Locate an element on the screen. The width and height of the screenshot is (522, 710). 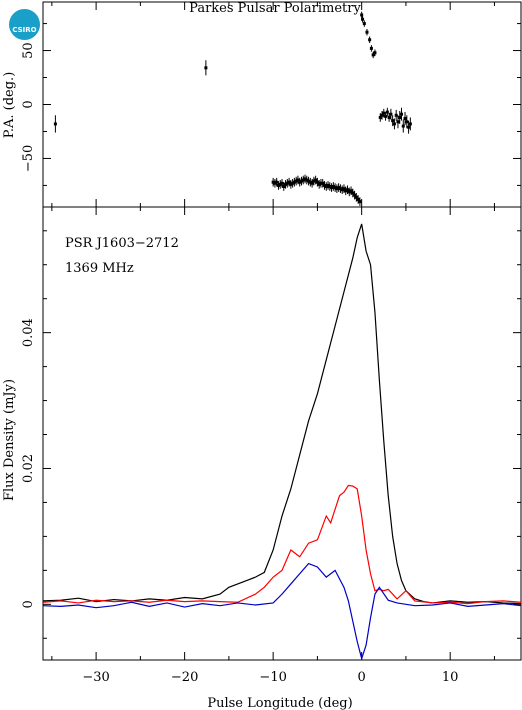
x-tick-label: −10 is located at coordinates (272, 677).